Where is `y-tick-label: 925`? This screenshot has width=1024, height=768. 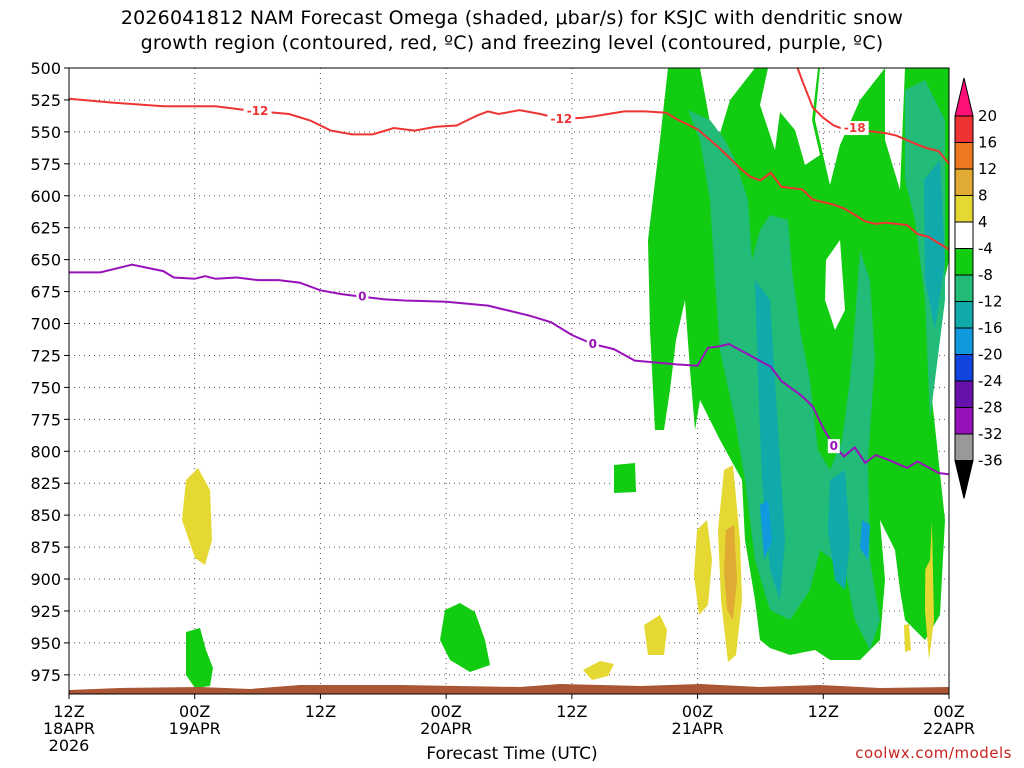
y-tick-label: 925 is located at coordinates (45, 611).